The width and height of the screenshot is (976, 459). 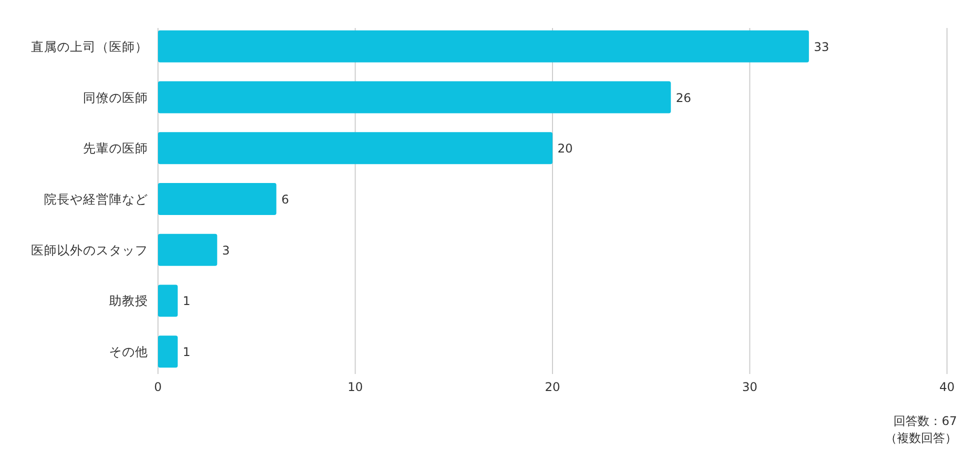 What do you see at coordinates (947, 387) in the screenshot?
I see `x-tick-label: 40` at bounding box center [947, 387].